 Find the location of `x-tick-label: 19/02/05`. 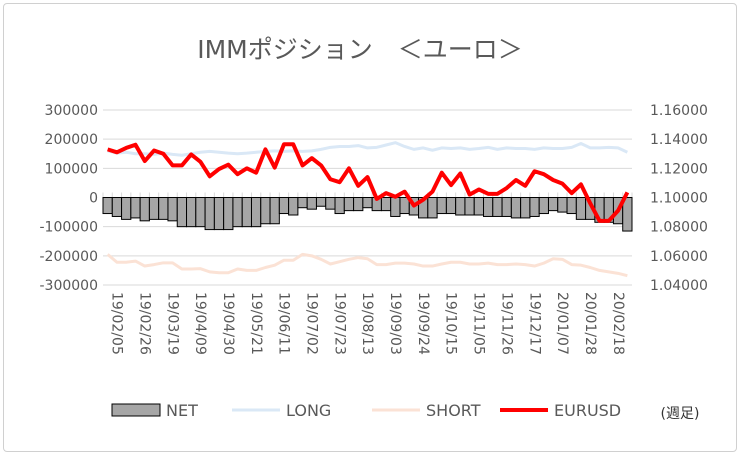

x-tick-label: 19/02/05 is located at coordinates (117, 323).